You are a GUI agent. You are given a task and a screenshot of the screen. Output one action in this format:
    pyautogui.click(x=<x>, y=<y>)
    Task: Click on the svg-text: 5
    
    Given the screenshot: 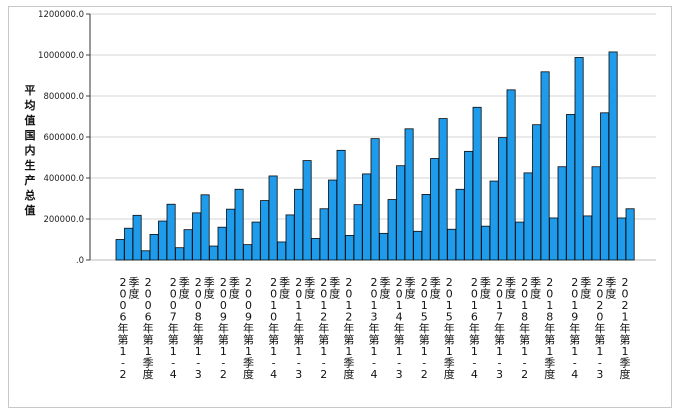 What is the action you would take?
    pyautogui.click(x=424, y=317)
    